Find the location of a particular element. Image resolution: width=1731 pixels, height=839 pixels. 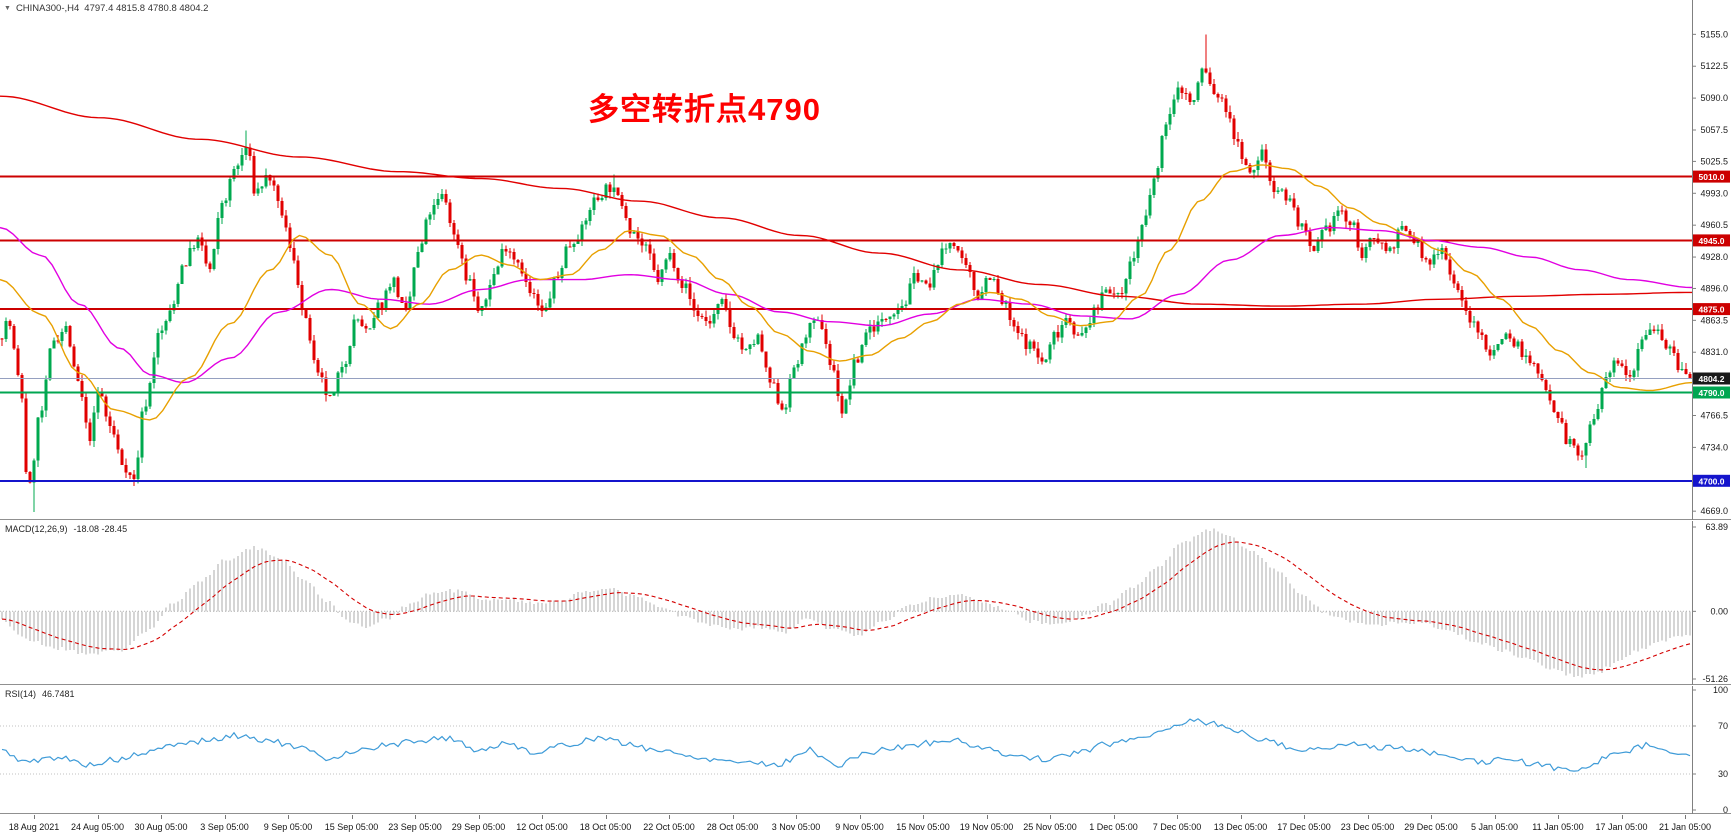

time-label: 22 Oct 05:00 is located at coordinates (669, 827).